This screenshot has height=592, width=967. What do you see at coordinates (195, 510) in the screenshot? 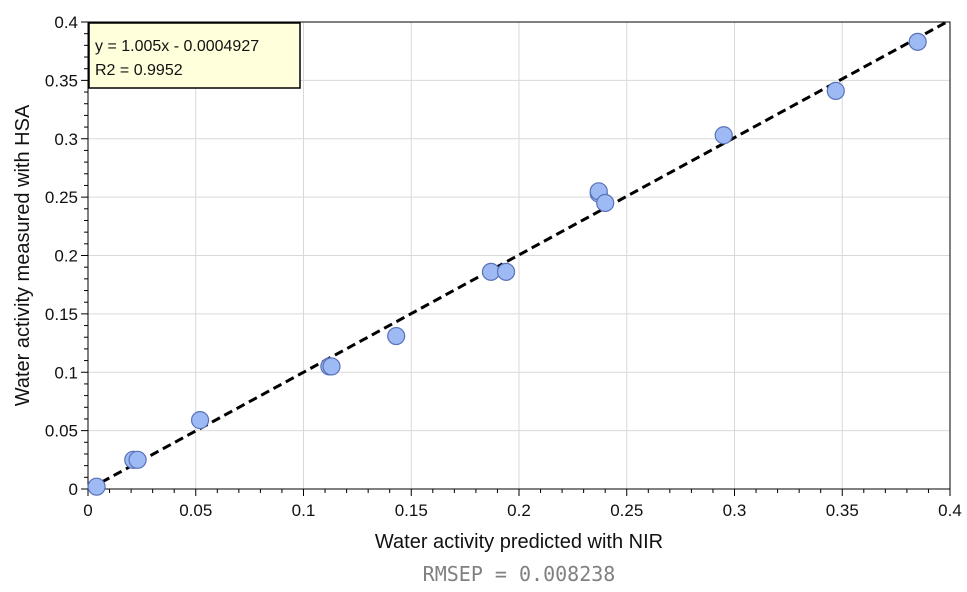
I see `x-tick-label: 0.05` at bounding box center [195, 510].